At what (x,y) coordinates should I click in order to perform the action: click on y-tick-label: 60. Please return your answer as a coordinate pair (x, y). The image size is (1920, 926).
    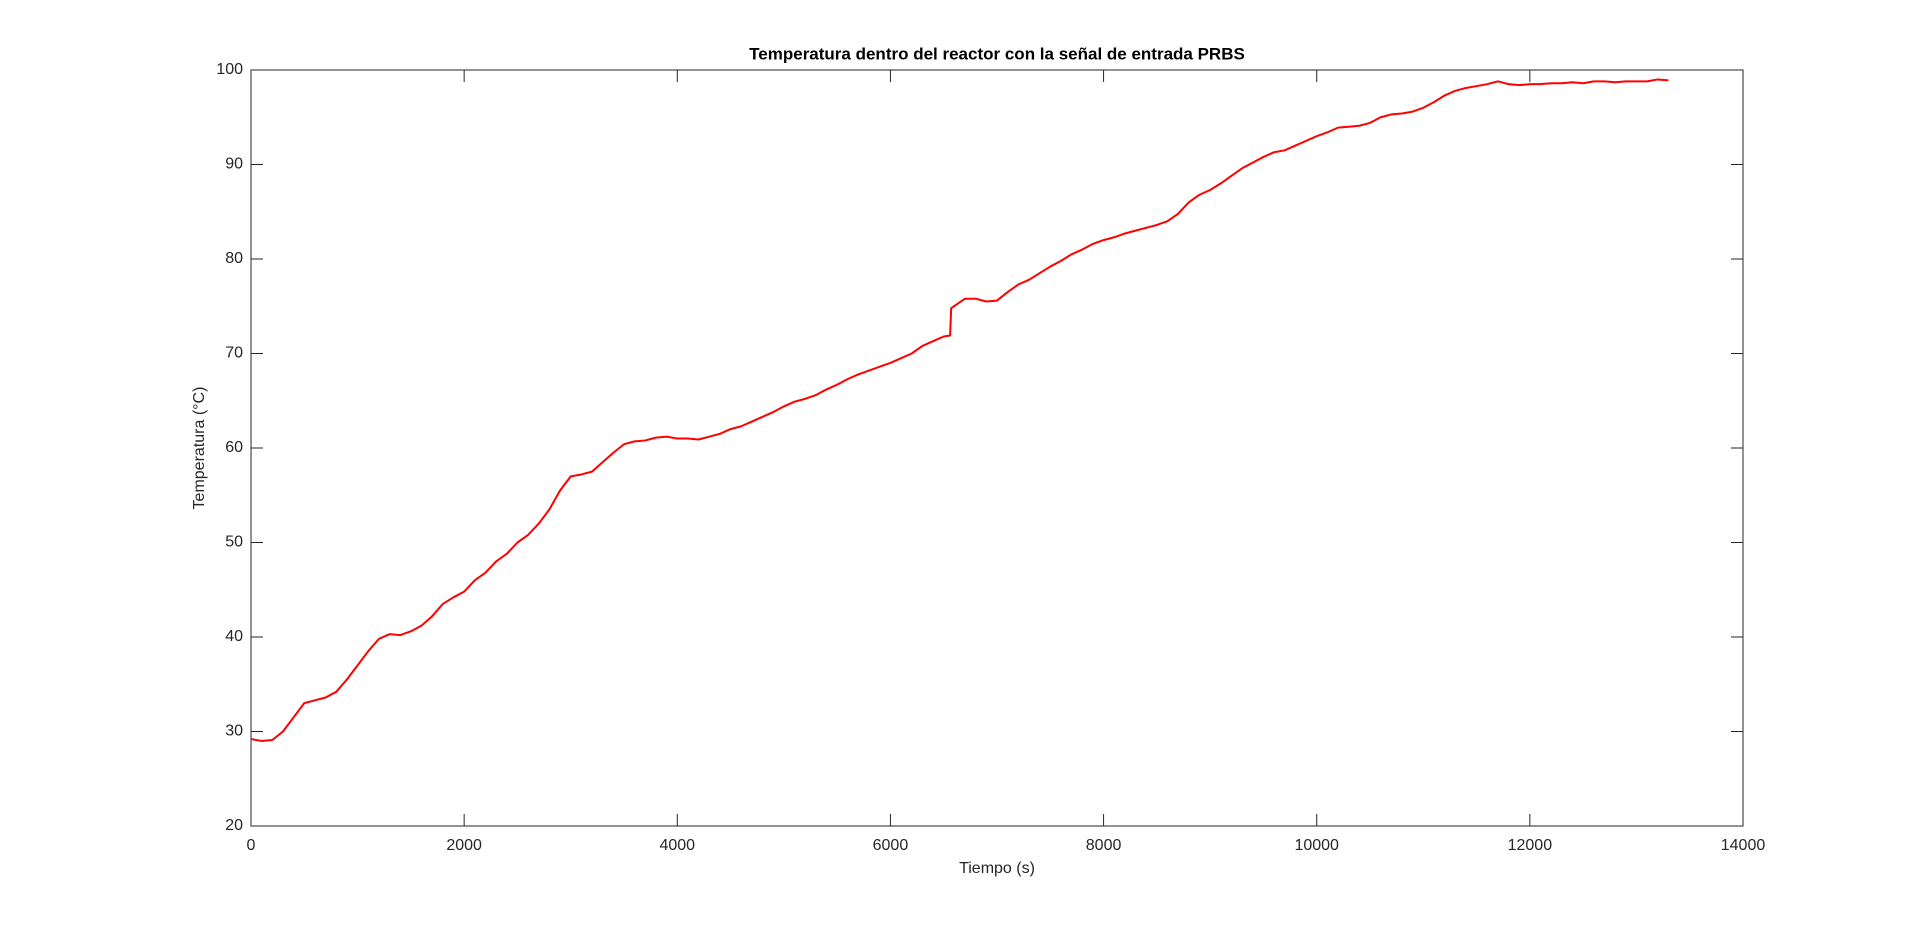
    Looking at the image, I should click on (234, 447).